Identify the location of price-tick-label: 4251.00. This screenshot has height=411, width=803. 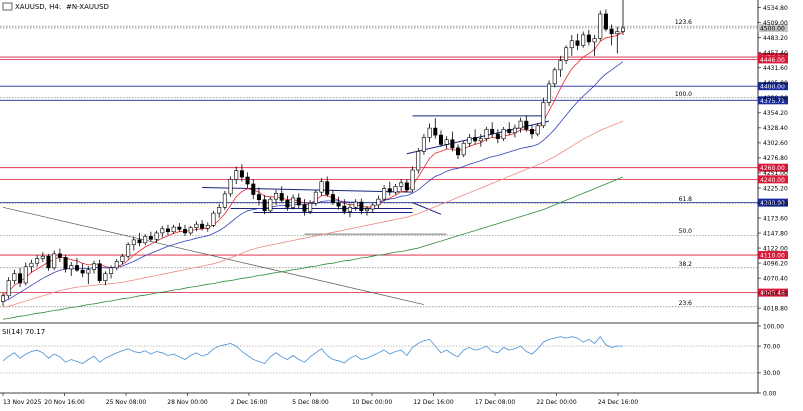
(775, 173).